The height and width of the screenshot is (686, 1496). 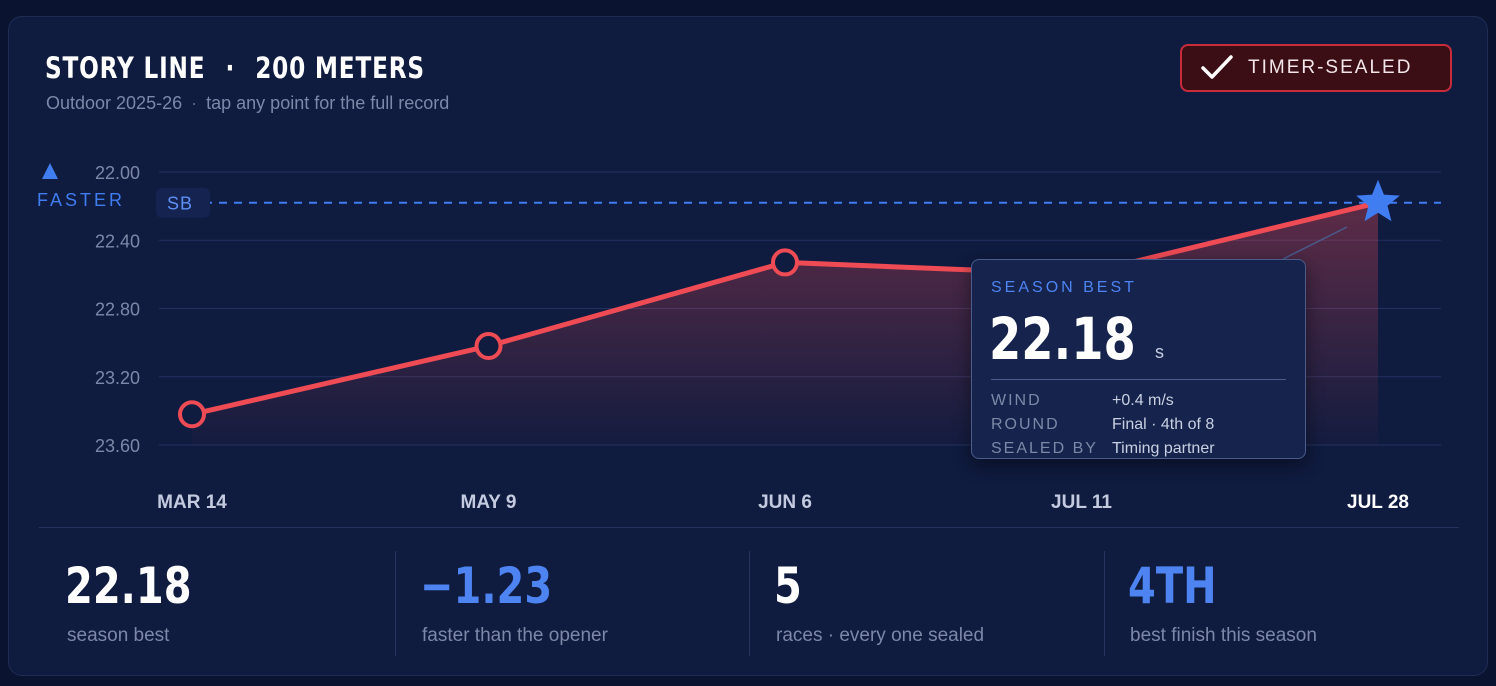 I want to click on tooltip-key: ROUND, so click(x=1025, y=424).